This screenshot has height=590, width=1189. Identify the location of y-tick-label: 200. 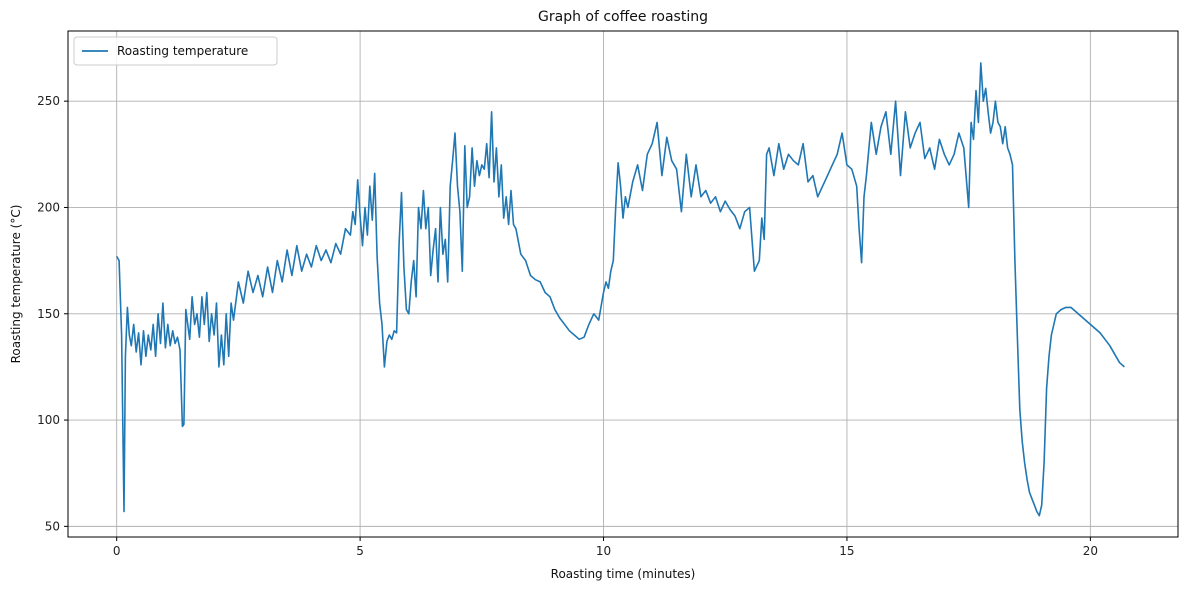
(48, 207).